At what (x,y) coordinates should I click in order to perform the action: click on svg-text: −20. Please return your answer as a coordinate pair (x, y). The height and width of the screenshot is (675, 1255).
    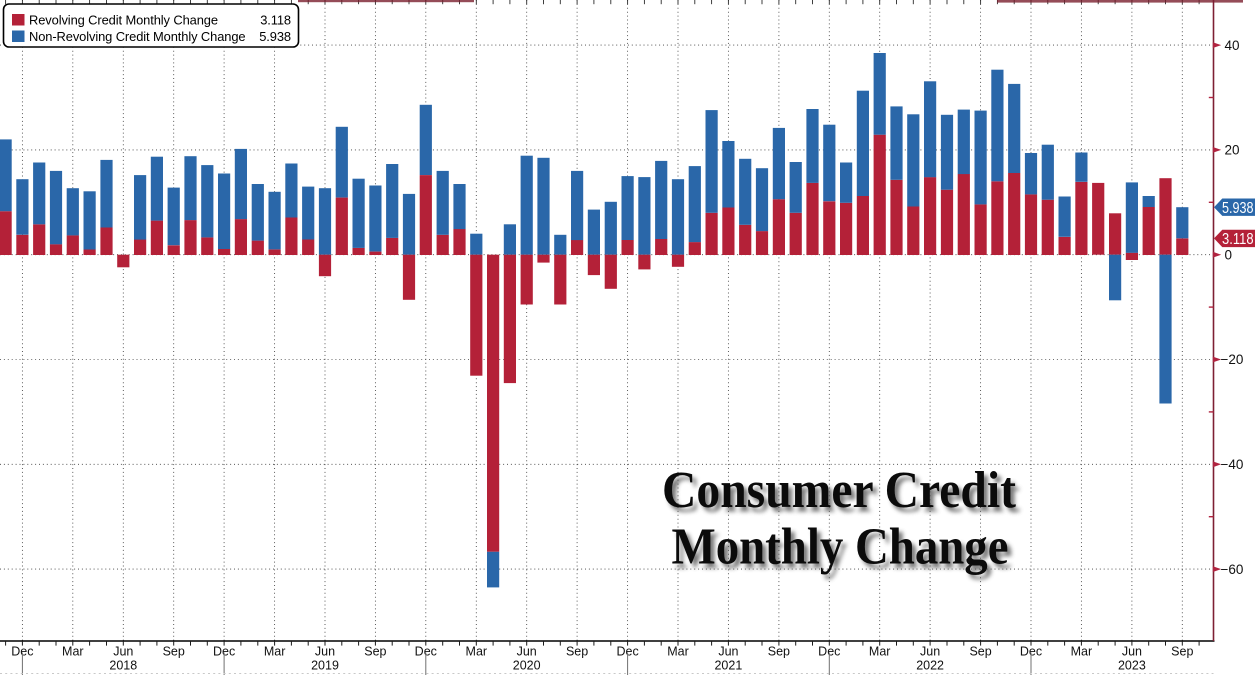
    Looking at the image, I should click on (1232, 359).